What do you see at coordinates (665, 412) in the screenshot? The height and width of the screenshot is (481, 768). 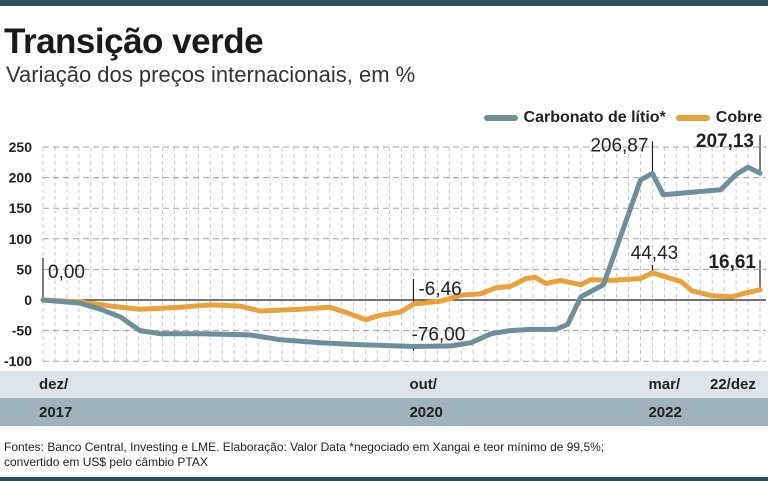 I see `x-tick-year-label: 2022` at bounding box center [665, 412].